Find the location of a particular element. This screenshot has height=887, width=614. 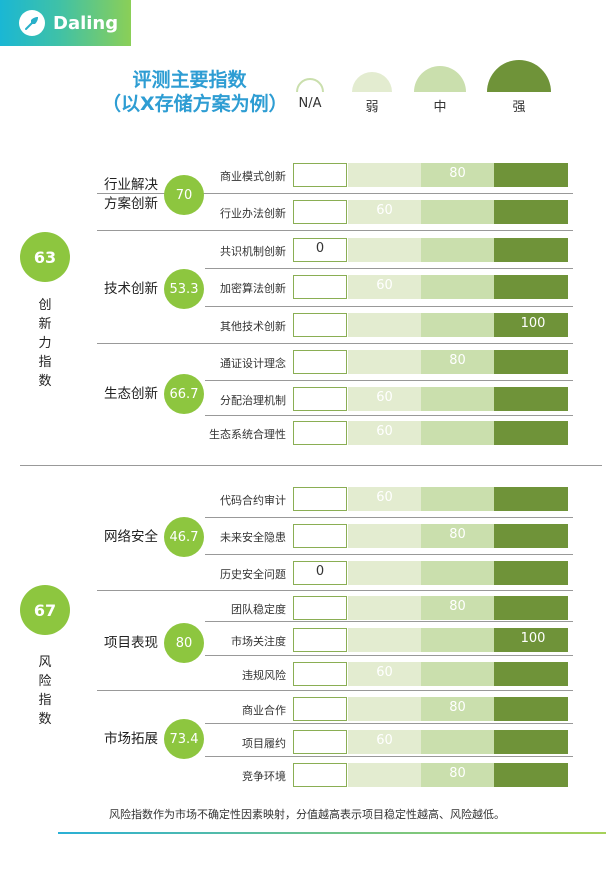

item-name: 项目履约 is located at coordinates (264, 743).